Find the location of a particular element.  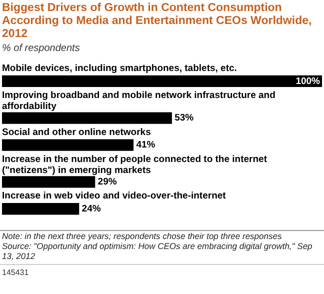

data-label: 100% is located at coordinates (308, 81).